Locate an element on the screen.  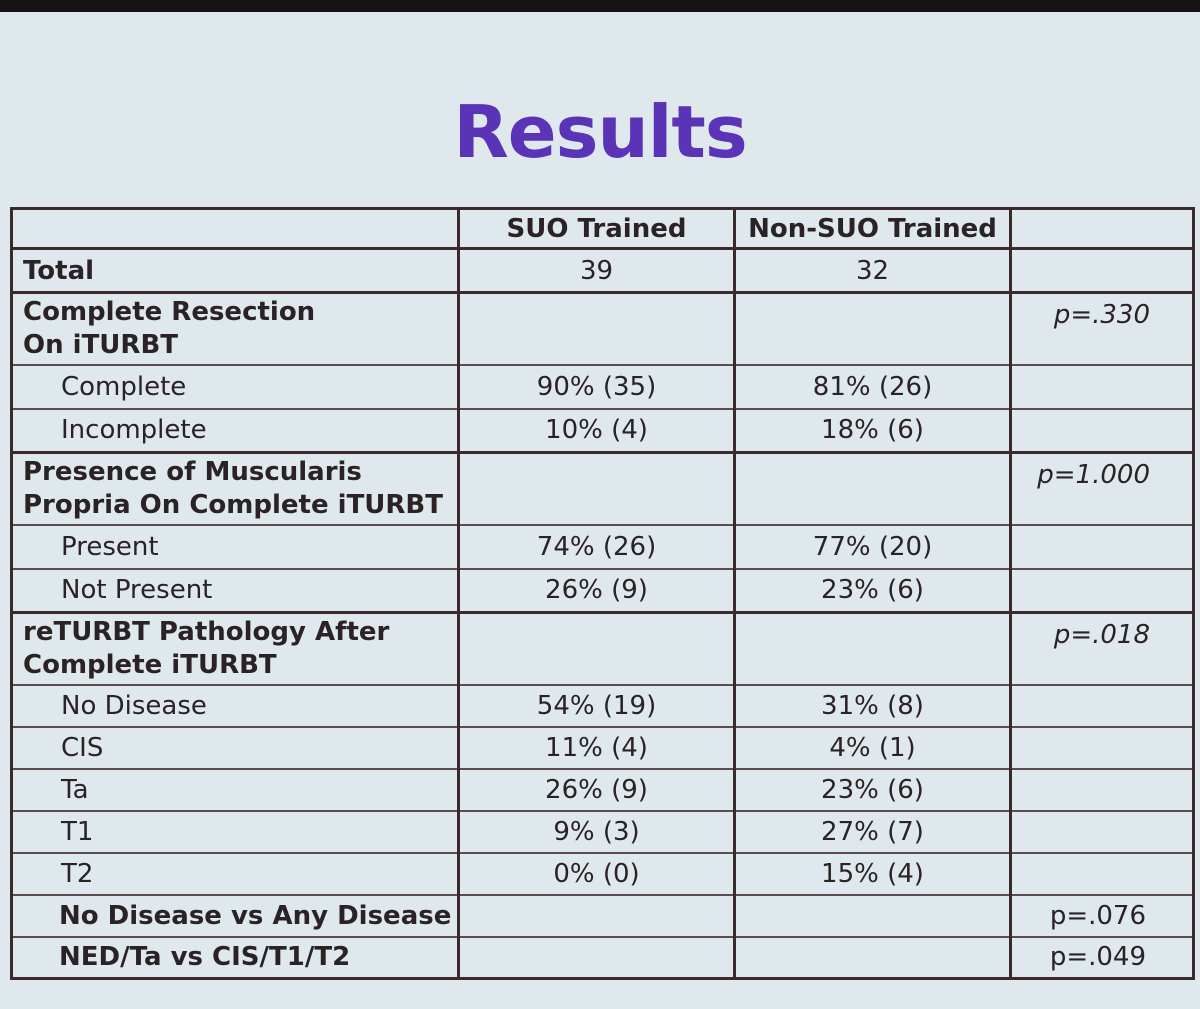
row-label: Complete is located at coordinates (235, 386).